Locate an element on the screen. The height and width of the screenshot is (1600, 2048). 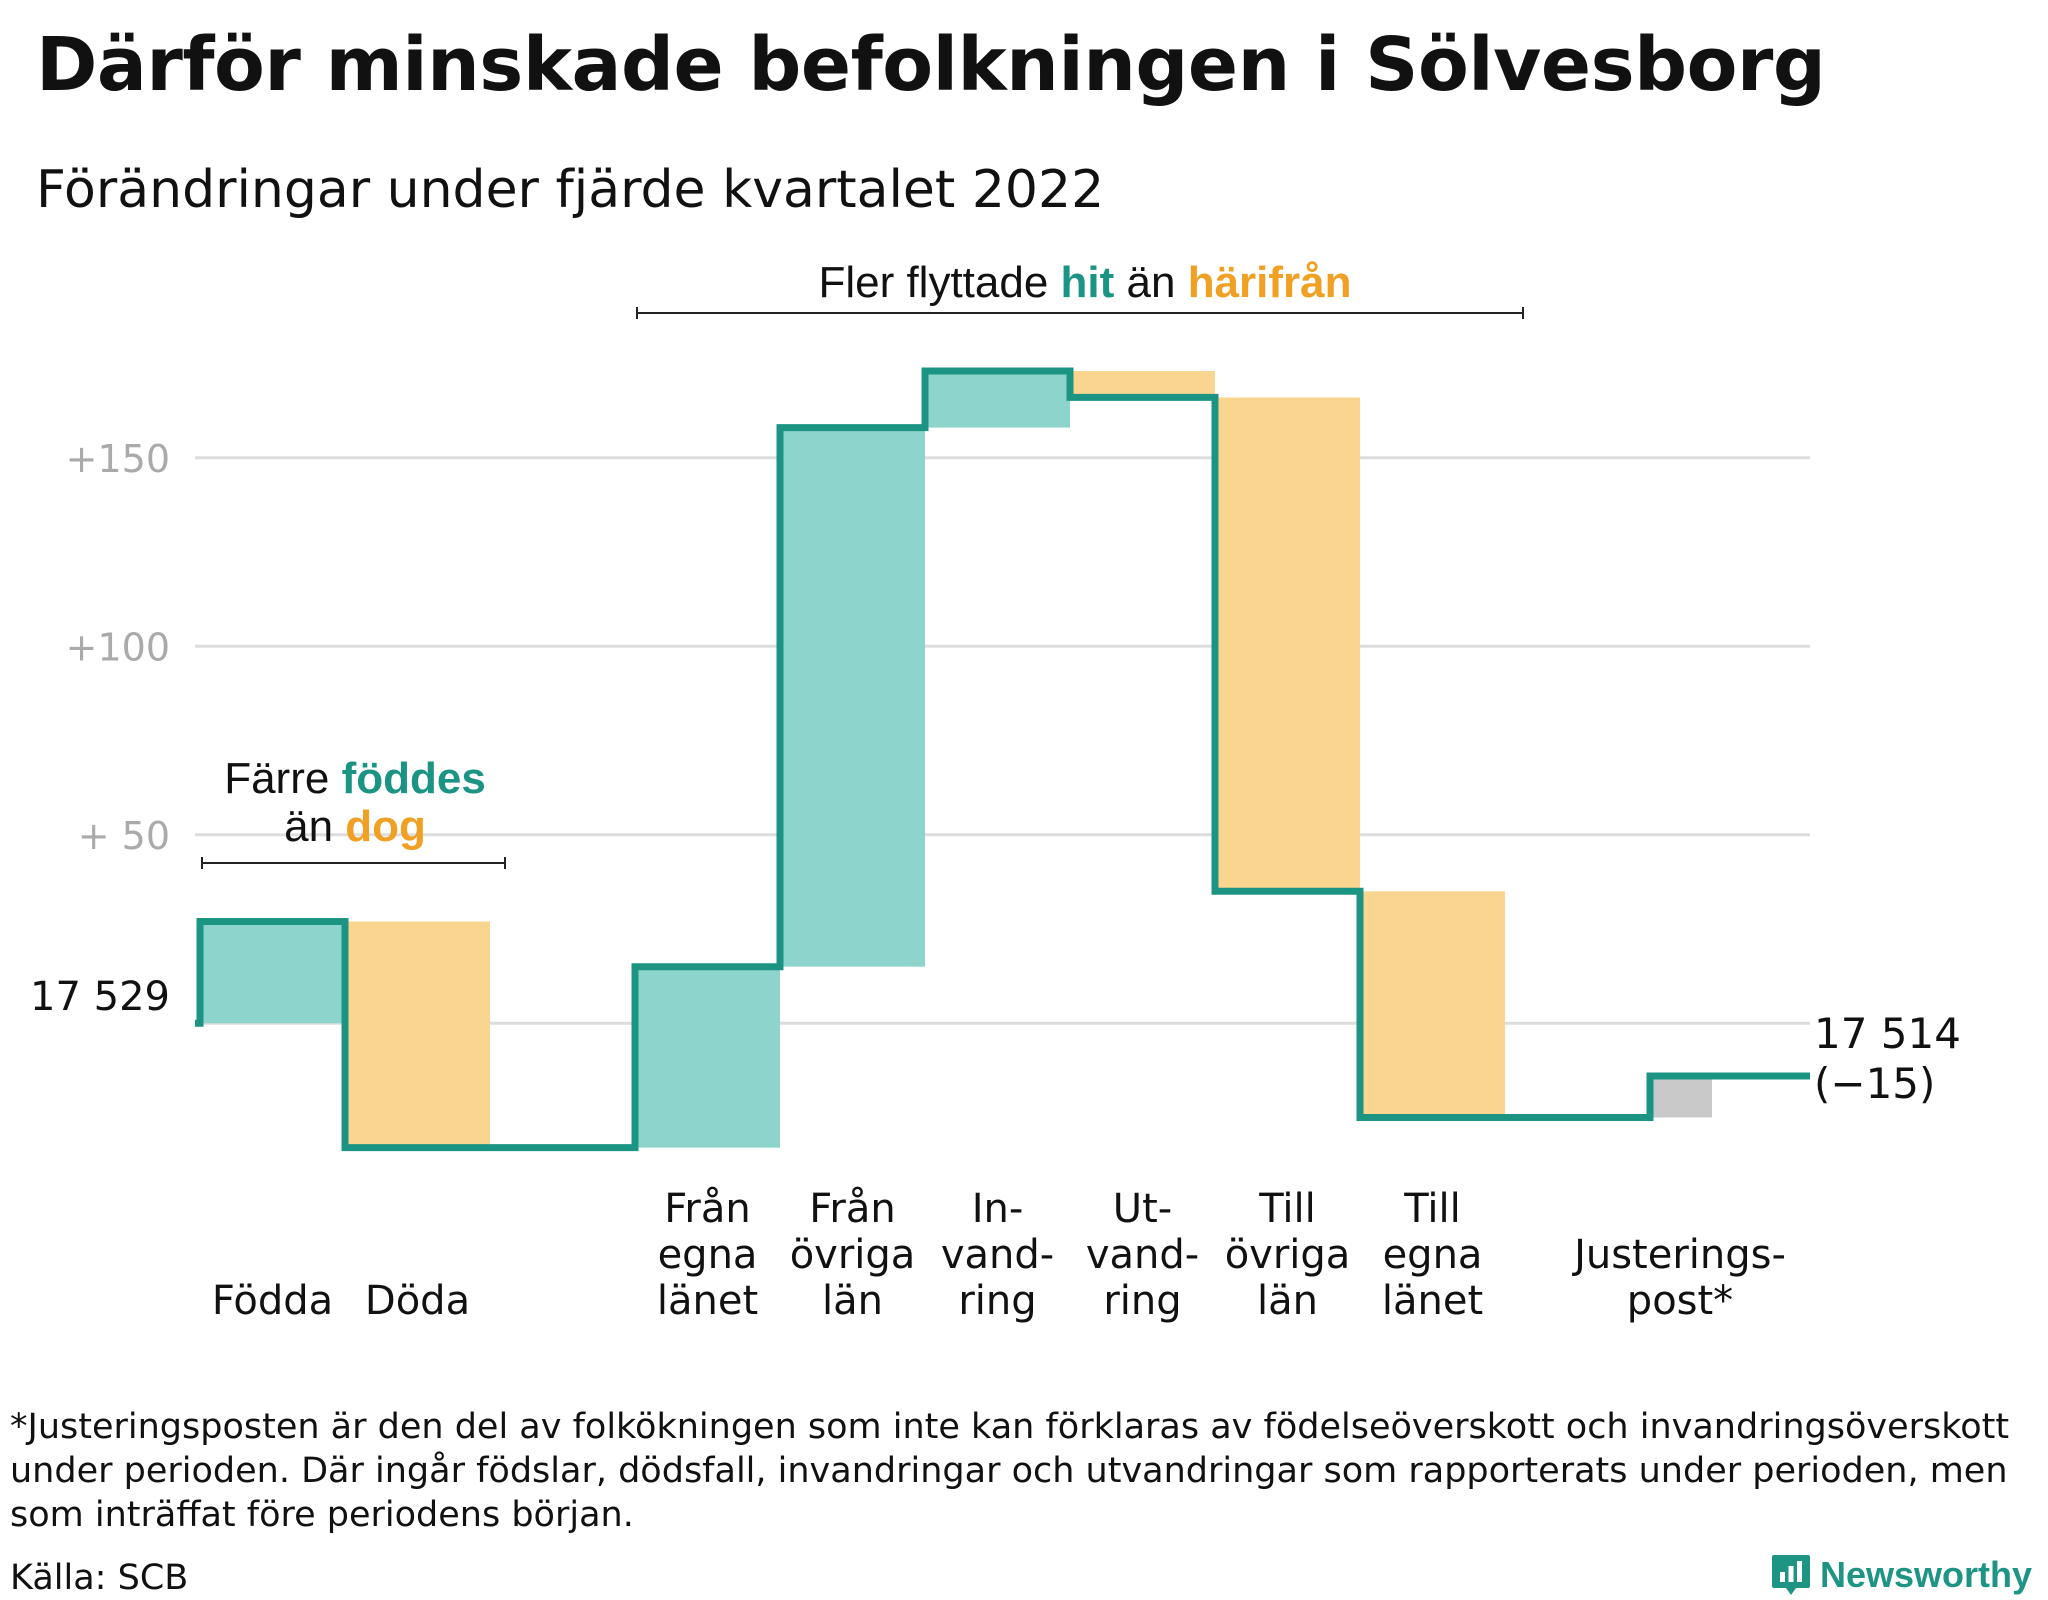
source-label: Källa: SCB is located at coordinates (99, 1578).